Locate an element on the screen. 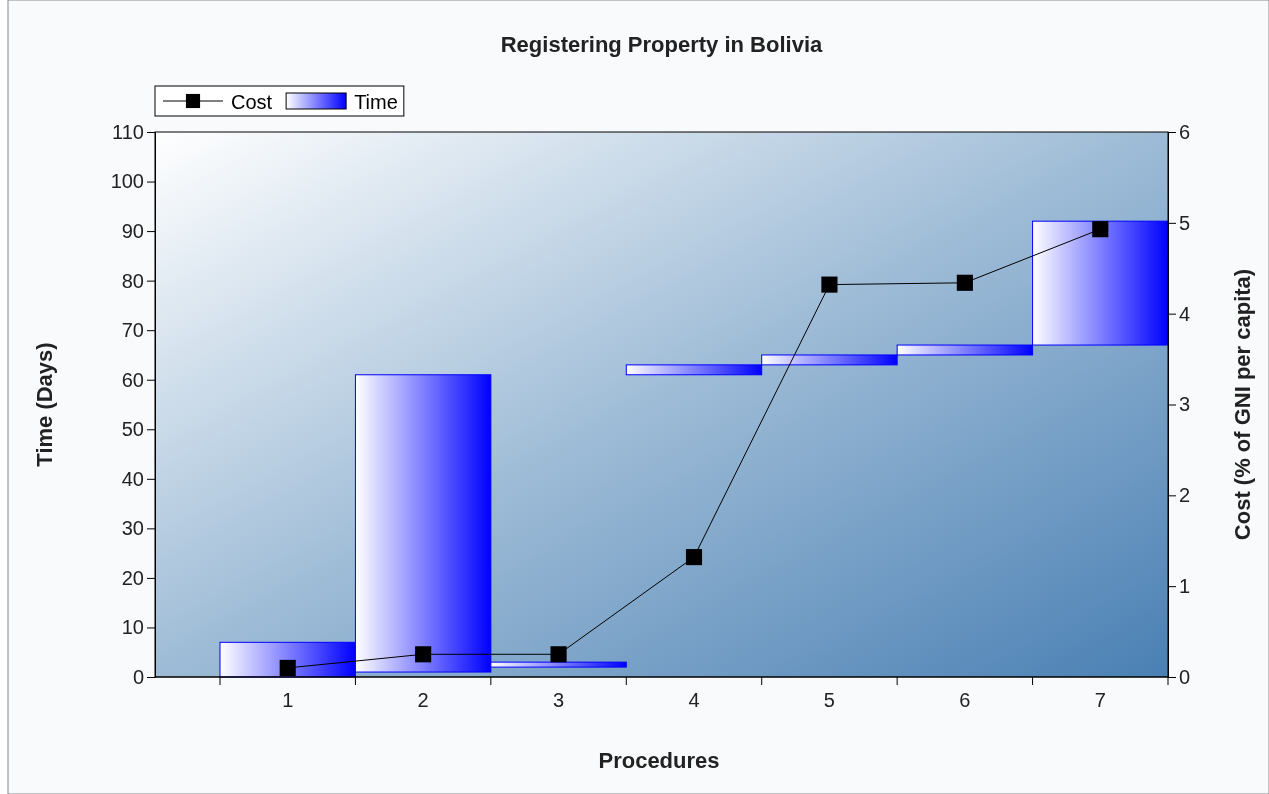 The height and width of the screenshot is (794, 1269). y2-tick-label: 4 is located at coordinates (1185, 313).